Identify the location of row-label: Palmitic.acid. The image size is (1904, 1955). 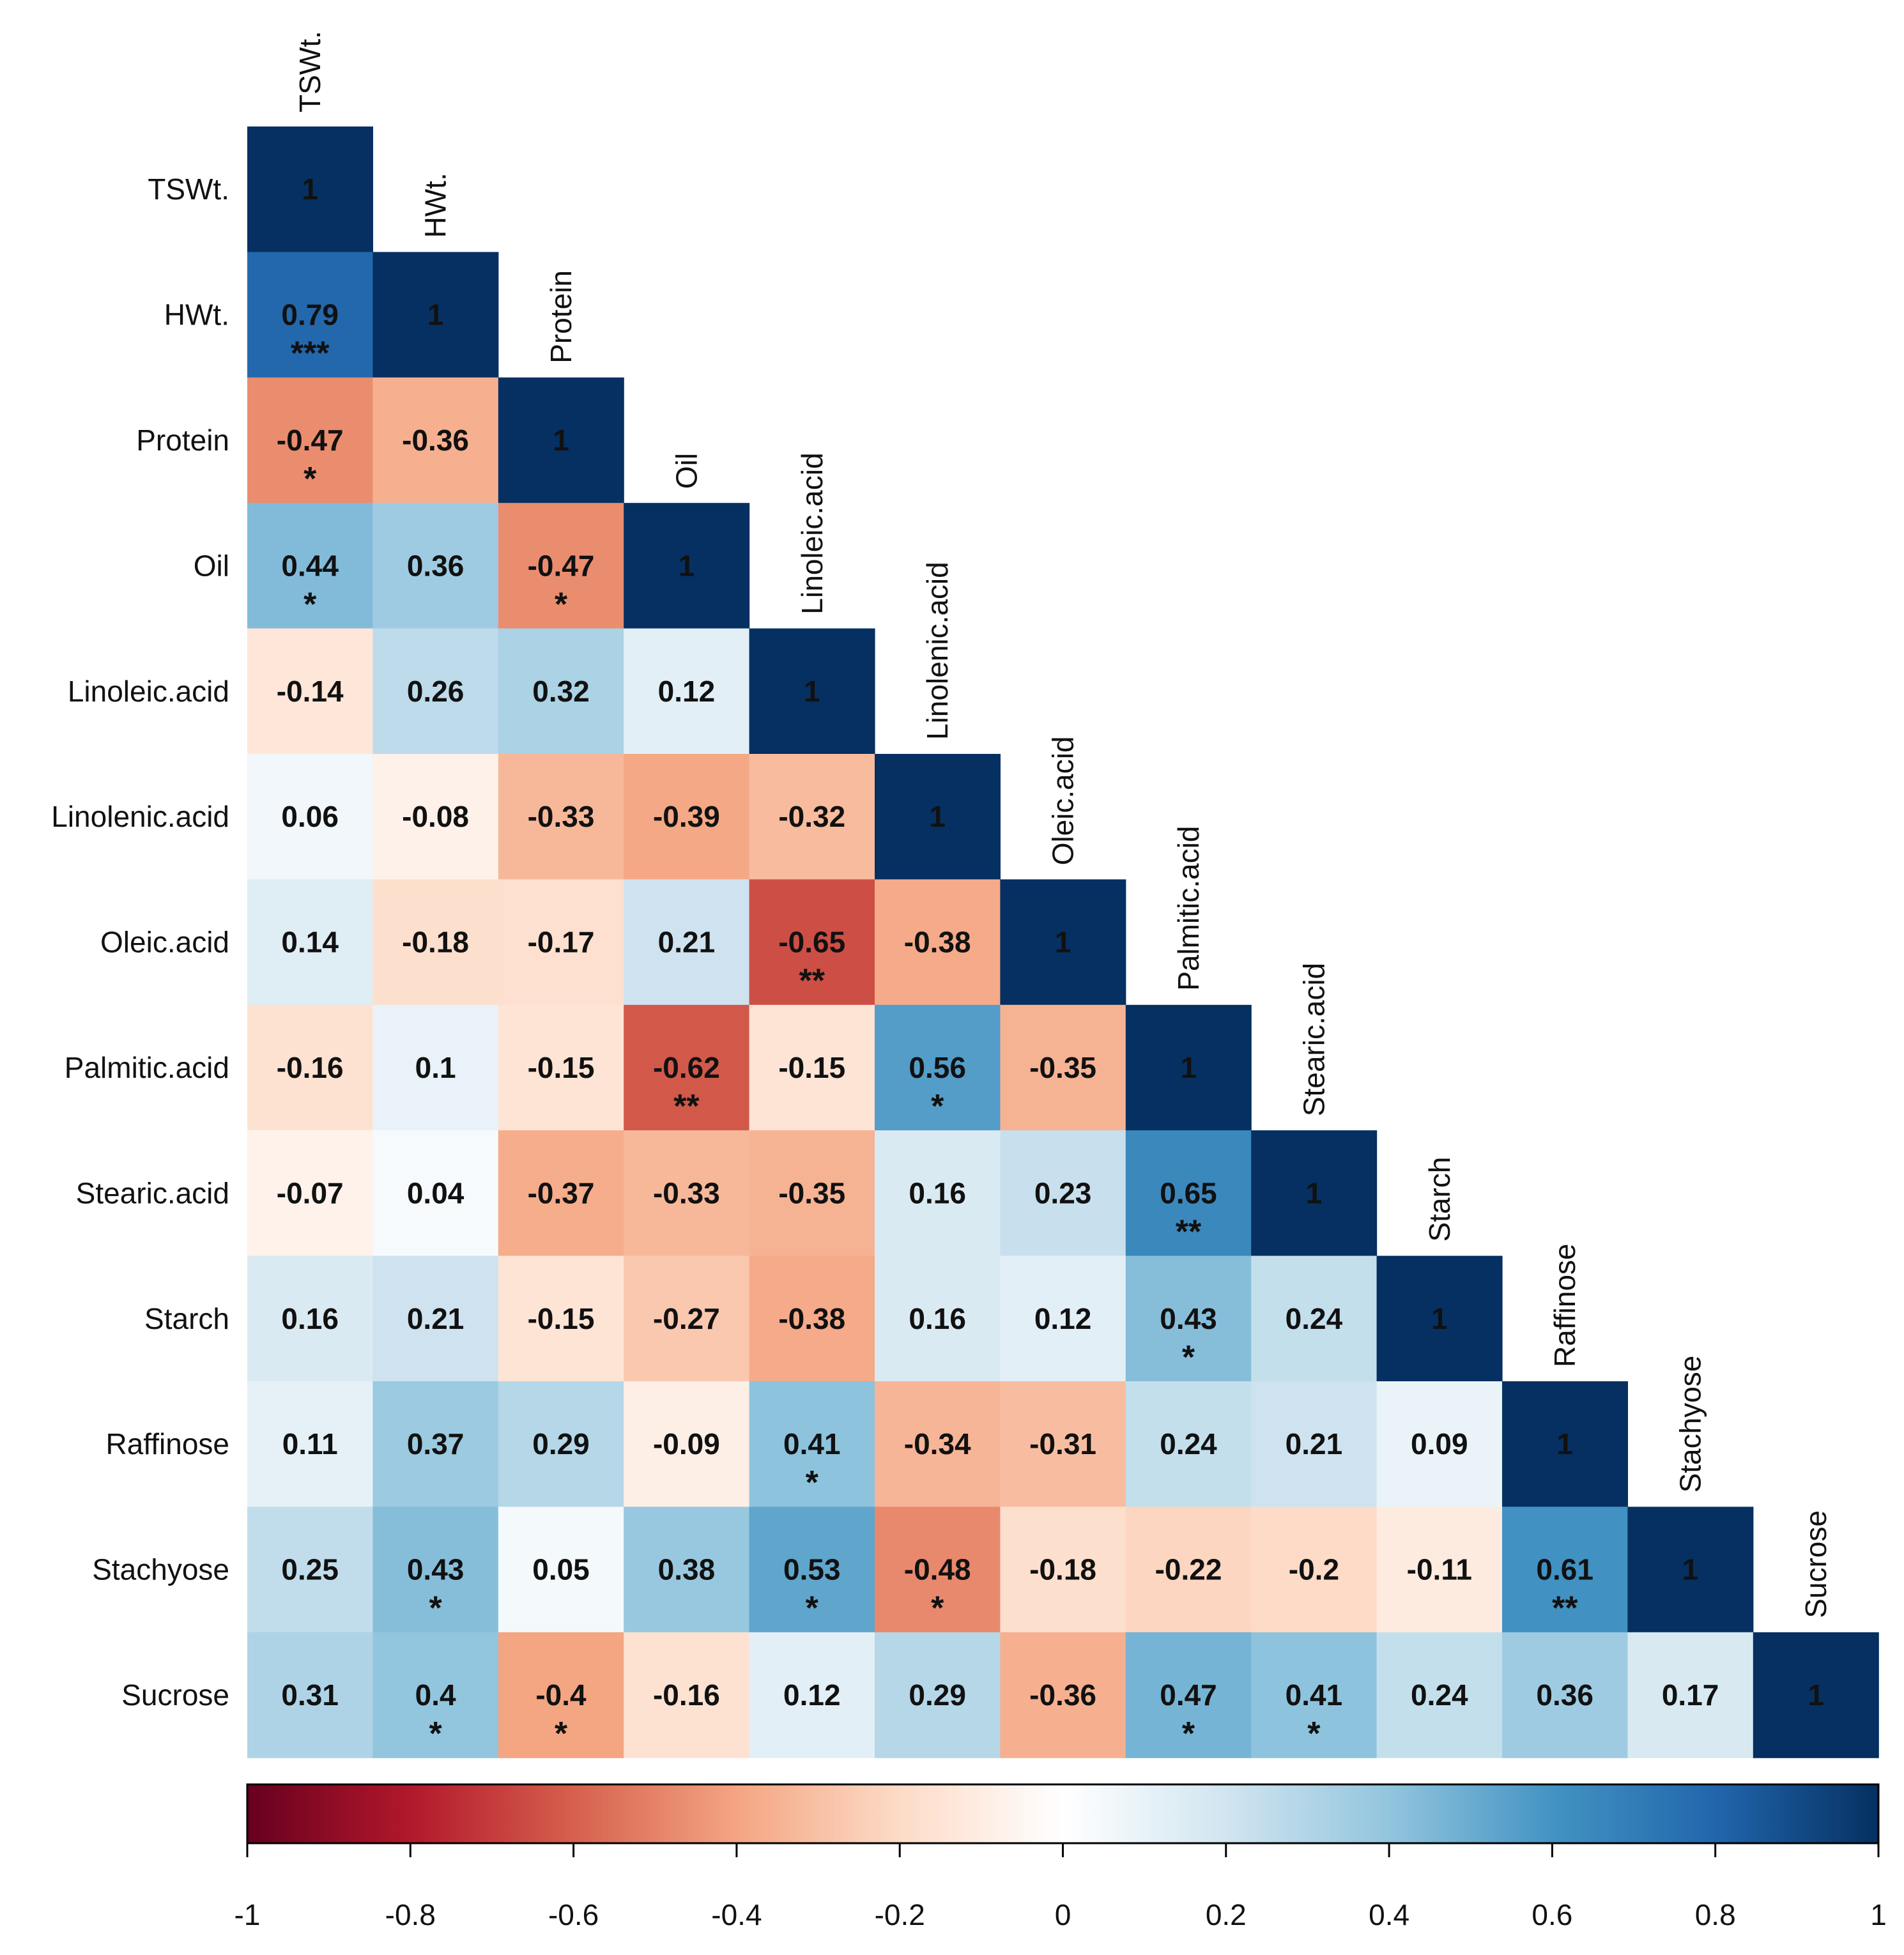
(147, 1067).